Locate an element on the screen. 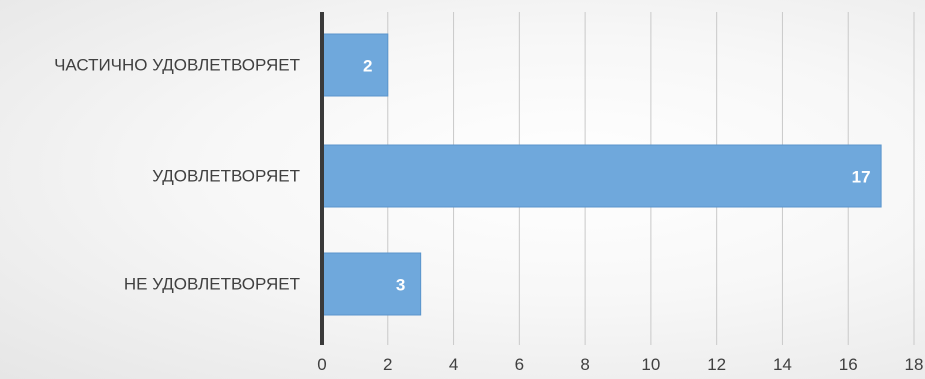  x-tick-label-2: 2 is located at coordinates (387, 364).